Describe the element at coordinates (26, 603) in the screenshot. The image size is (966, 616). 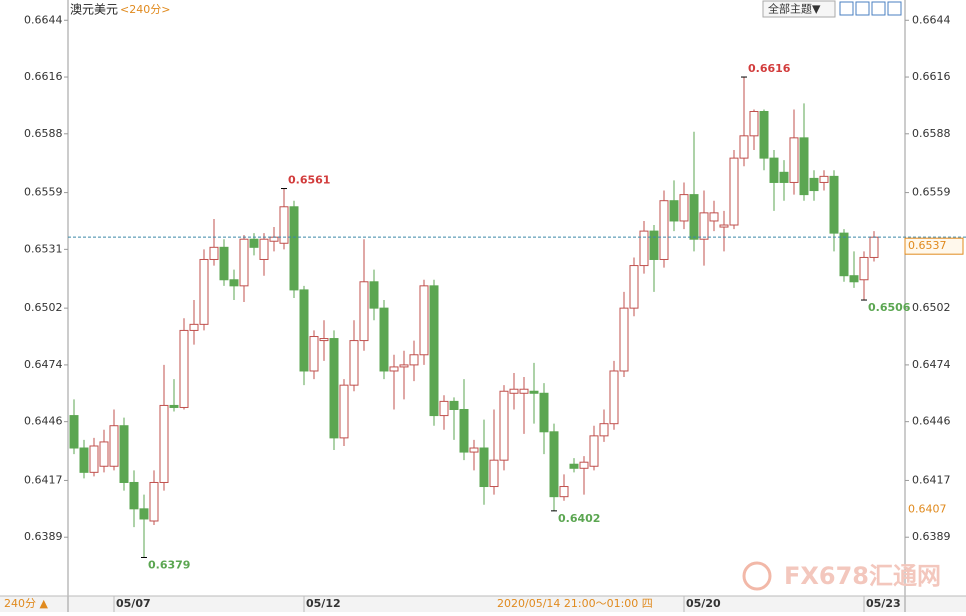
I see `period-button: 240分 ▲` at that location.